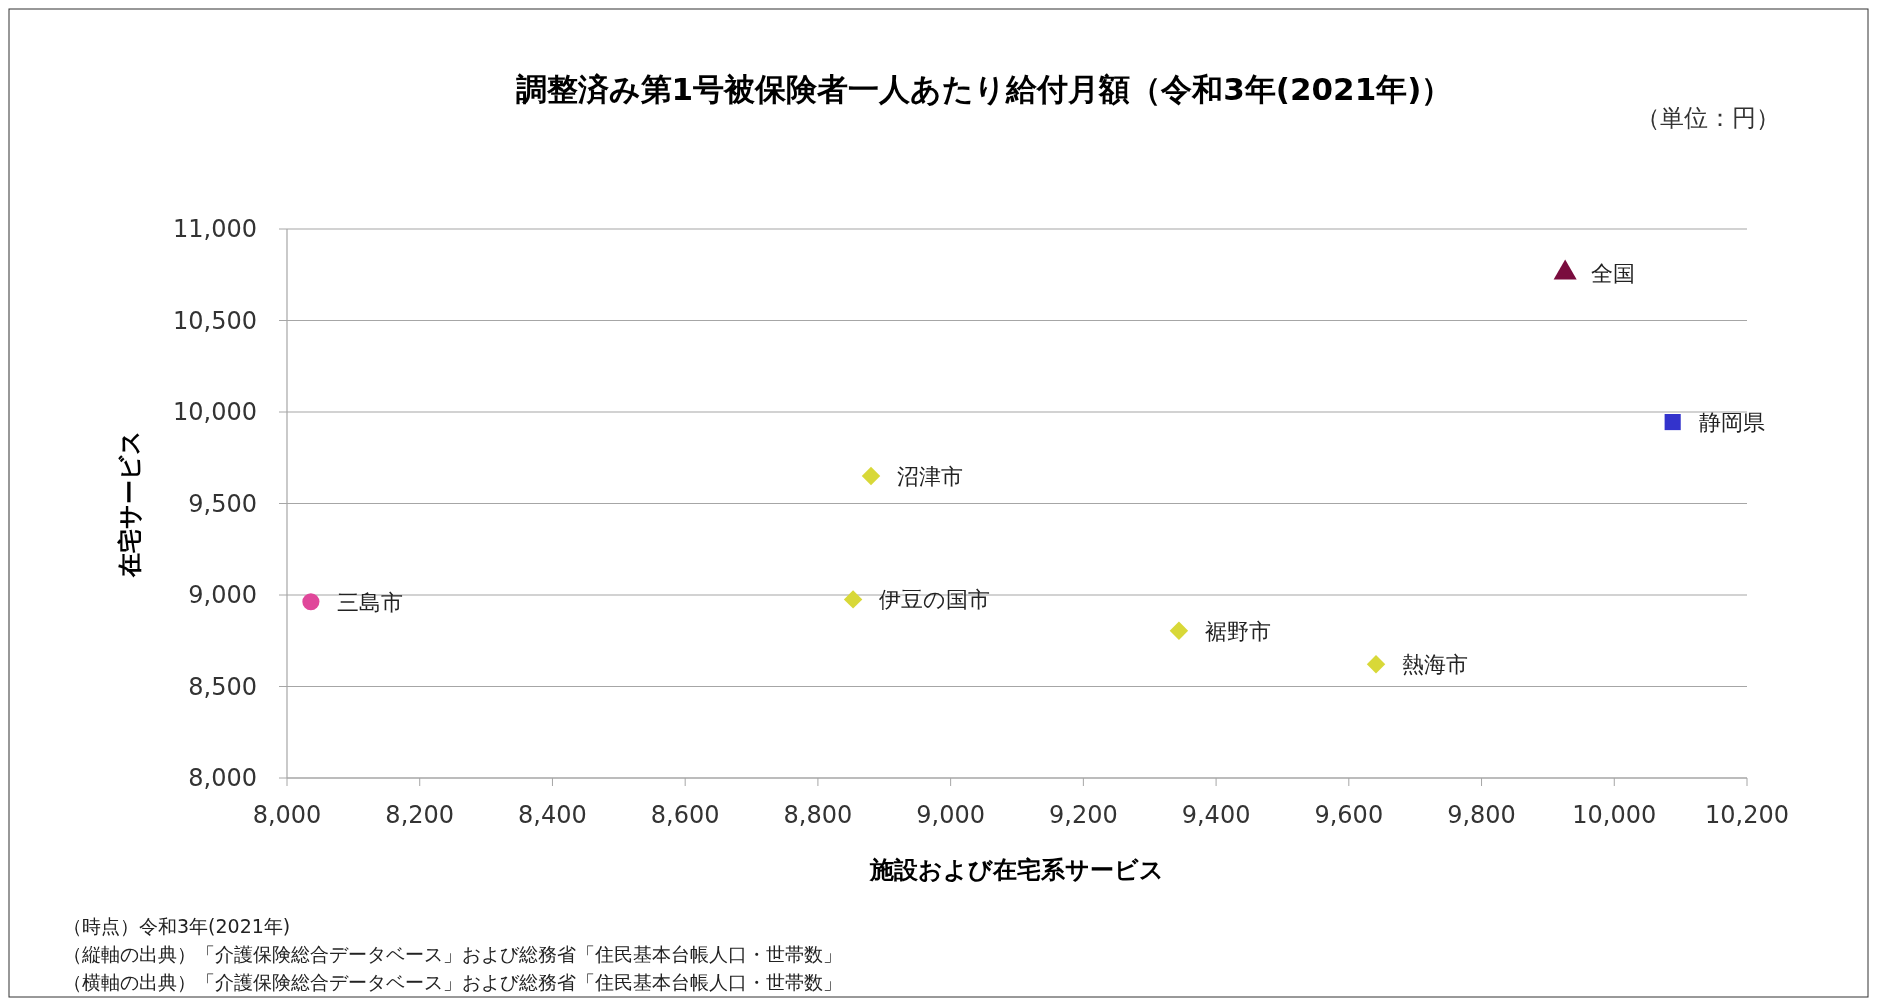 The height and width of the screenshot is (1006, 1877). Describe the element at coordinates (984, 89) in the screenshot. I see `chart-title: 調整済み第1号被保険者一人あたり給付月額（令和3年(2021年)）` at that location.